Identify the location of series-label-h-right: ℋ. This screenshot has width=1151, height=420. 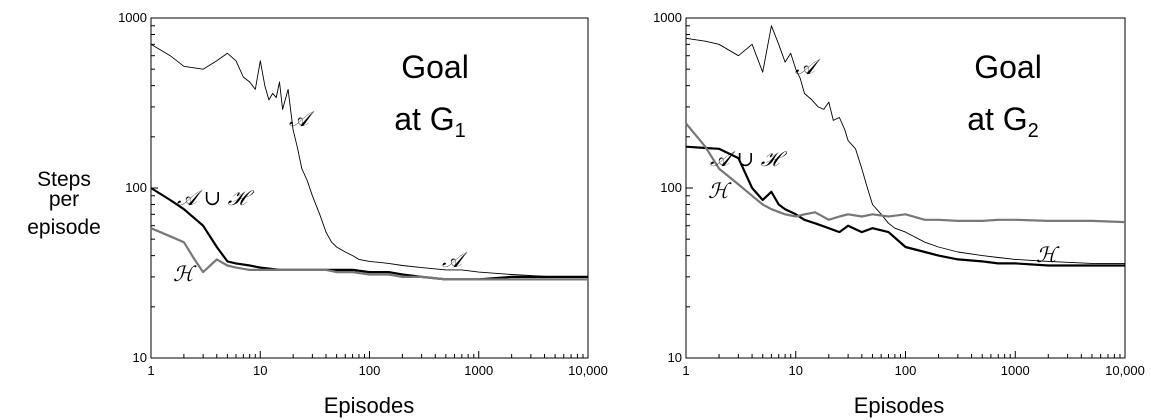
(1048, 255).